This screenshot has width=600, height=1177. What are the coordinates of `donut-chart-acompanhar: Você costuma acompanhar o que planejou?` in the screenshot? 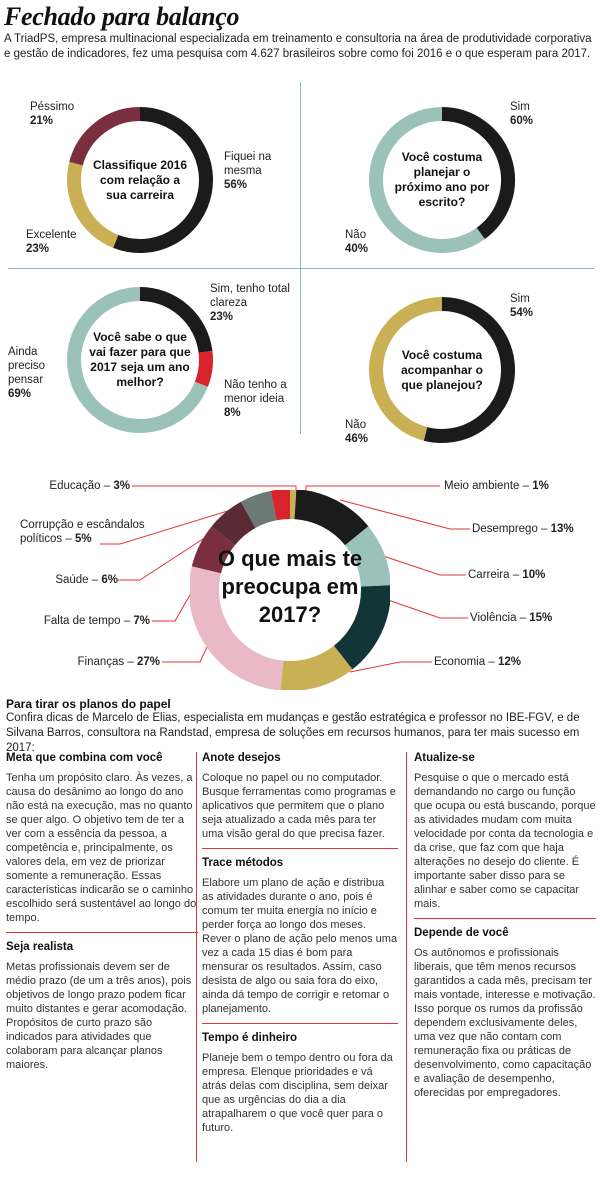 It's located at (442, 370).